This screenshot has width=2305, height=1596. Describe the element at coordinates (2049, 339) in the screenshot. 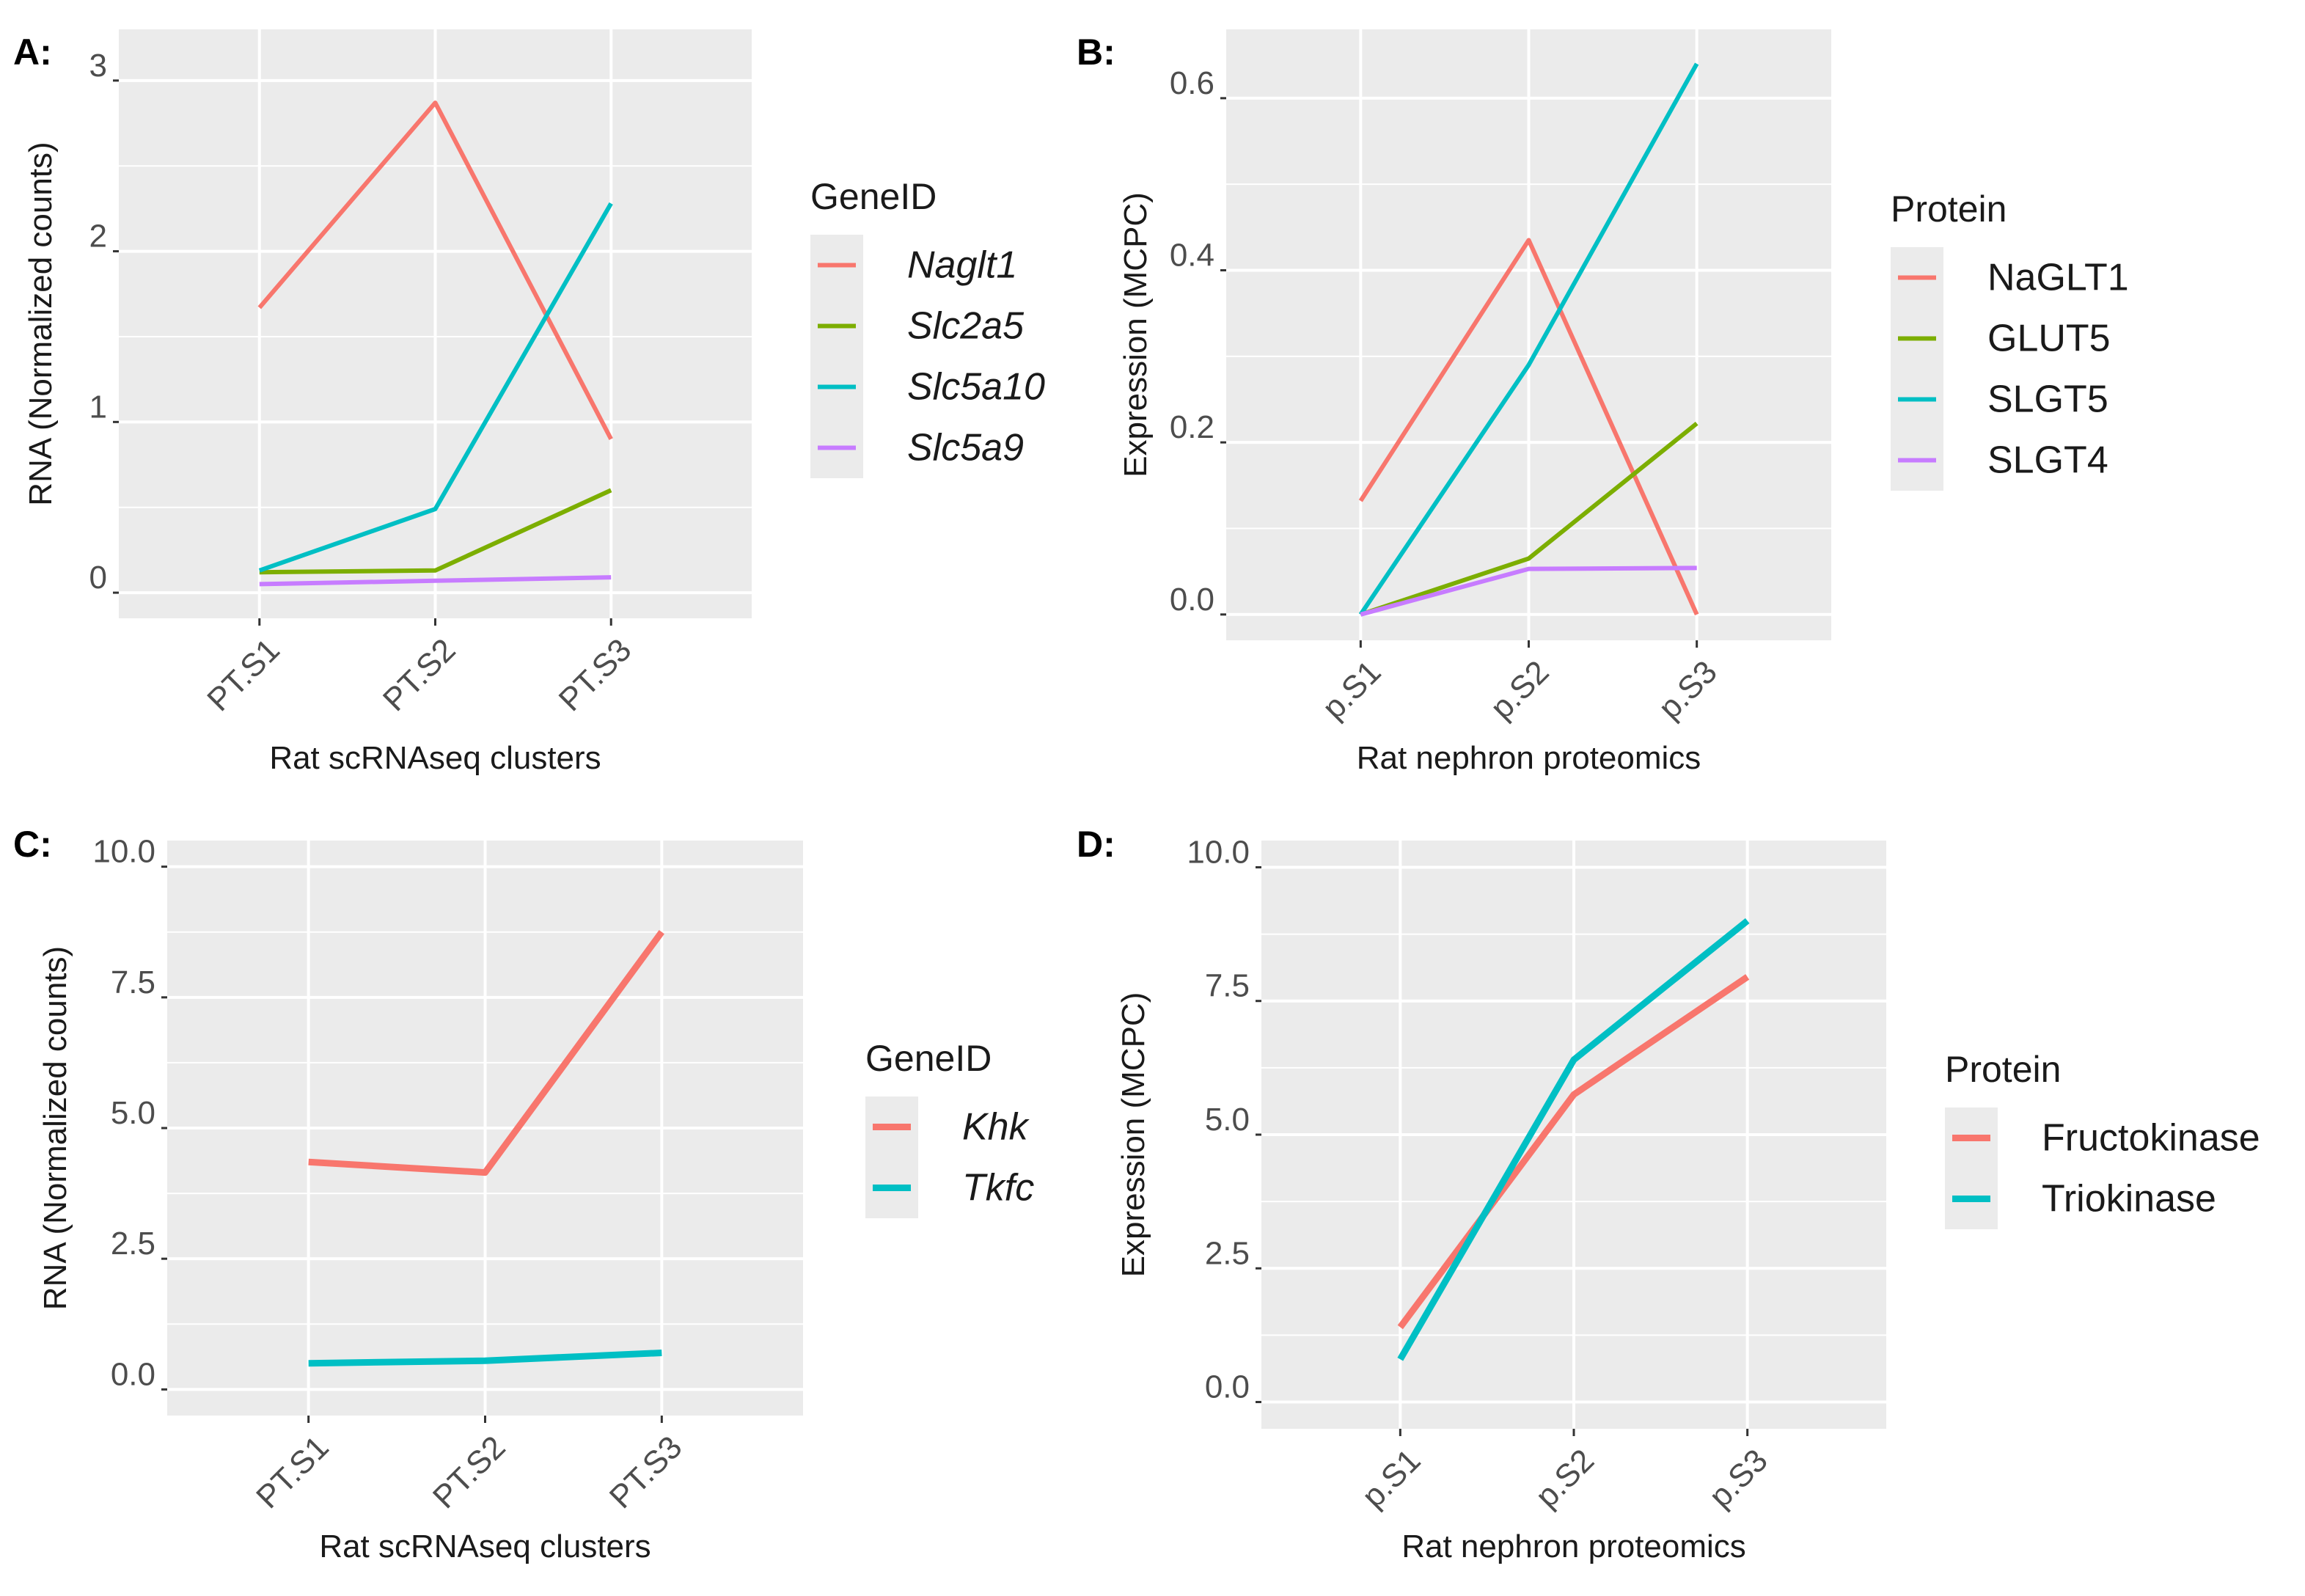

I see `panel-b-legend-label-glut5: GLUT5` at that location.